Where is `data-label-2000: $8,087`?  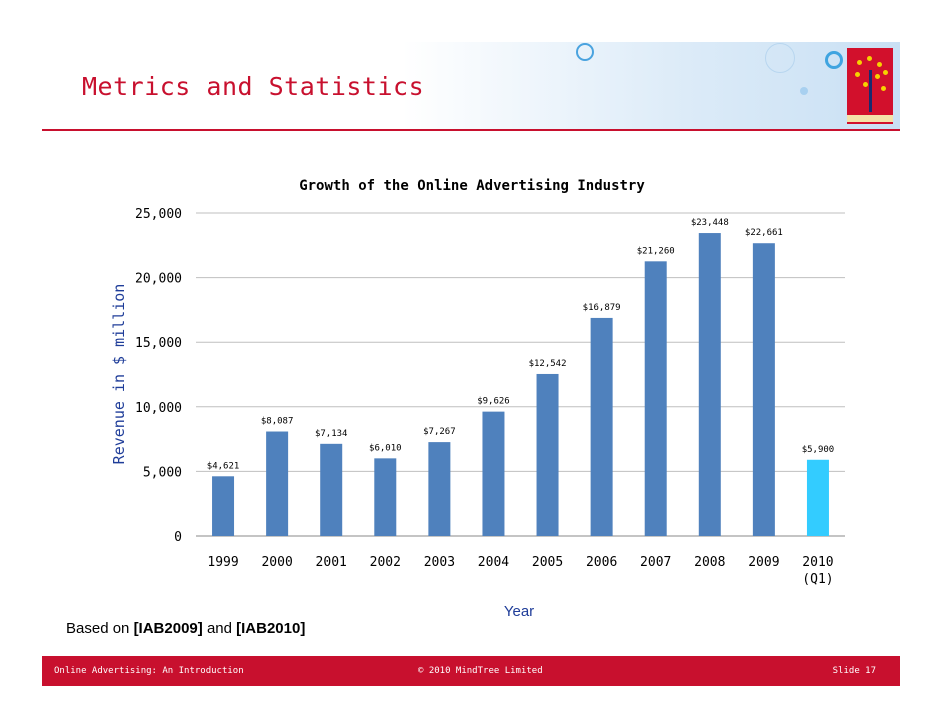 data-label-2000: $8,087 is located at coordinates (277, 422).